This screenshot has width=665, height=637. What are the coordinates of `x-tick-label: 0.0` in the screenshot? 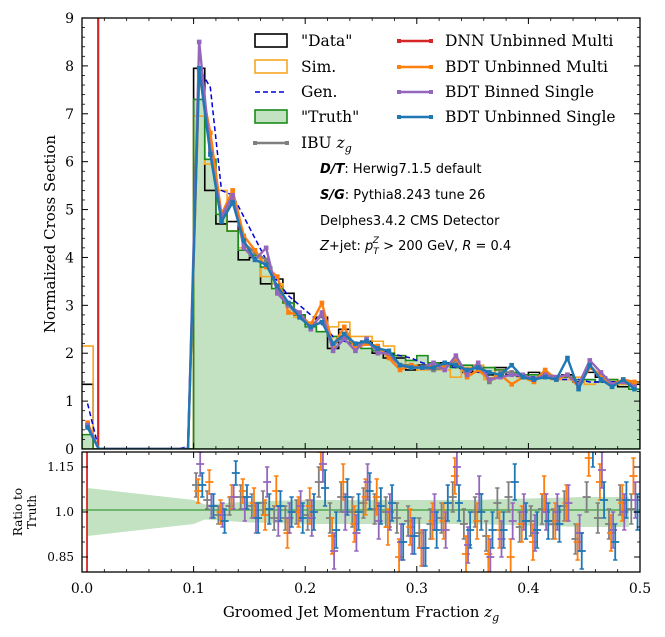 It's located at (82, 589).